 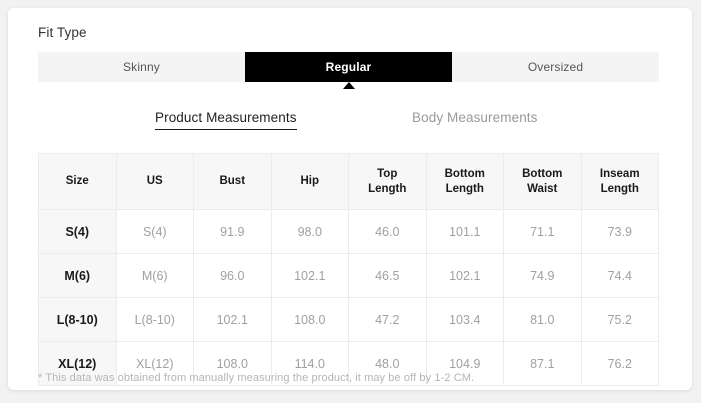 I want to click on column-header-bottom-length: Bottom Length, so click(x=464, y=181).